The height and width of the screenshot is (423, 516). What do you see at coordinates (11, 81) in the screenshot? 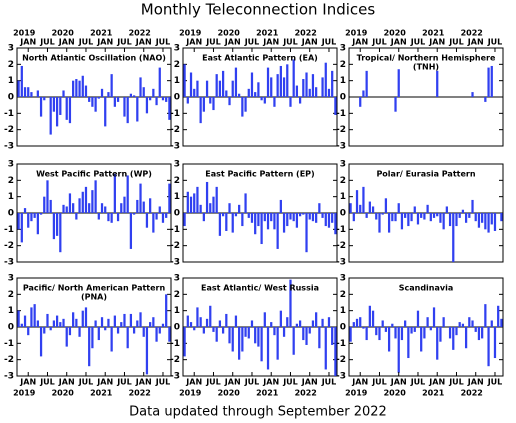
I see `y-tick-label: 1` at bounding box center [11, 81].